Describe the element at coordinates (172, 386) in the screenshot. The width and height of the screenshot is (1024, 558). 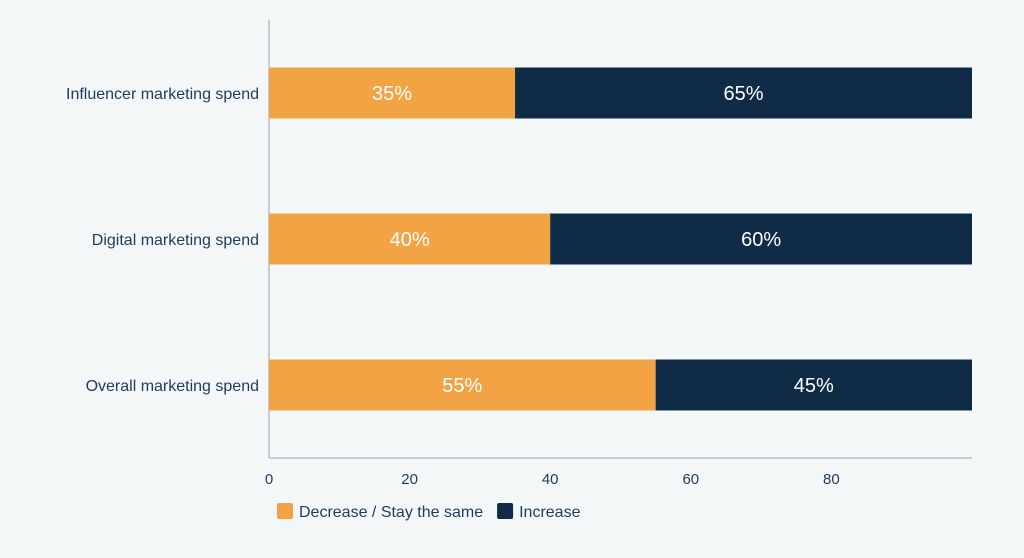
I see `category-label: Overall marketing spend` at that location.